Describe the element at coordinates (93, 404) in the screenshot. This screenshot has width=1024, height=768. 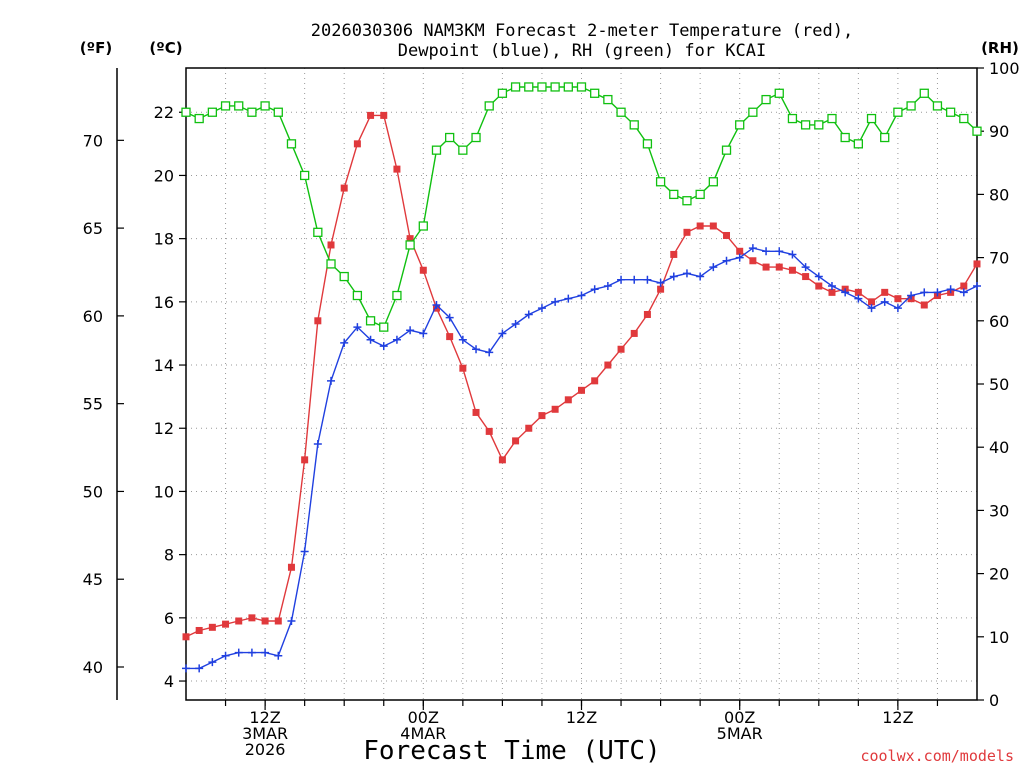
I see `fahrenheit-tick-label: 55` at that location.